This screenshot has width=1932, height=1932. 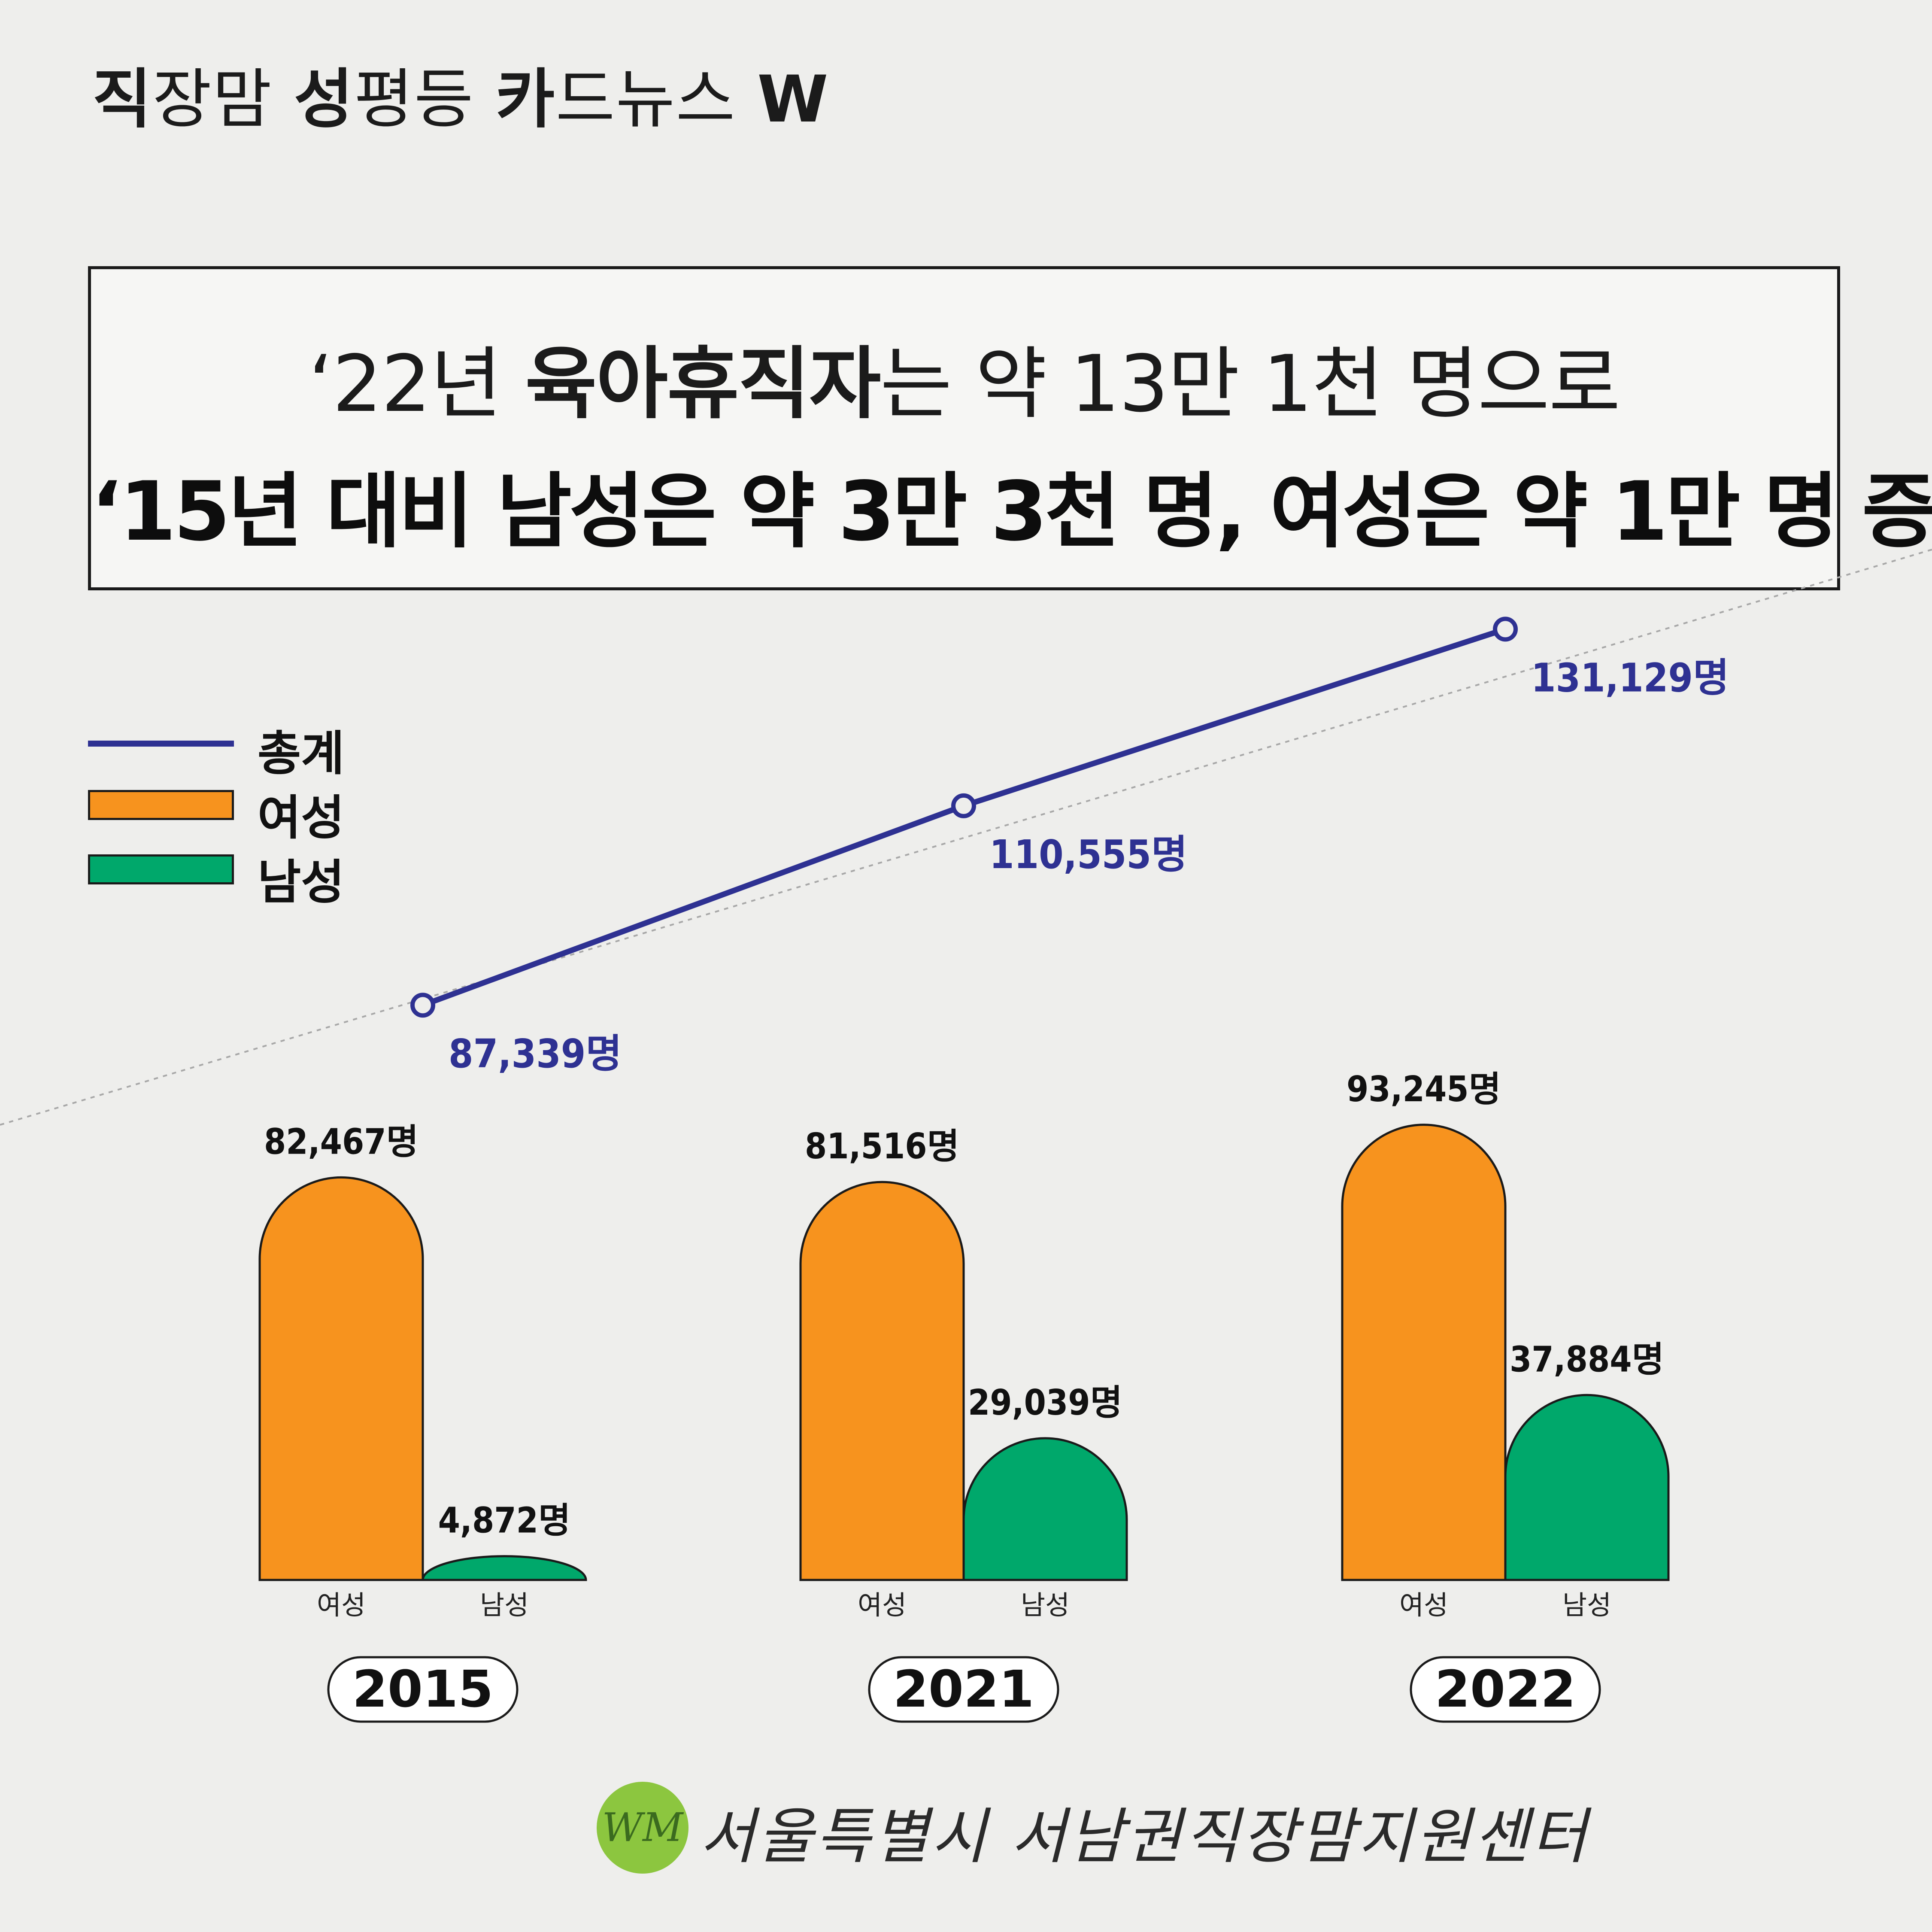 I want to click on series-title-part: 장맘, so click(x=223, y=99).